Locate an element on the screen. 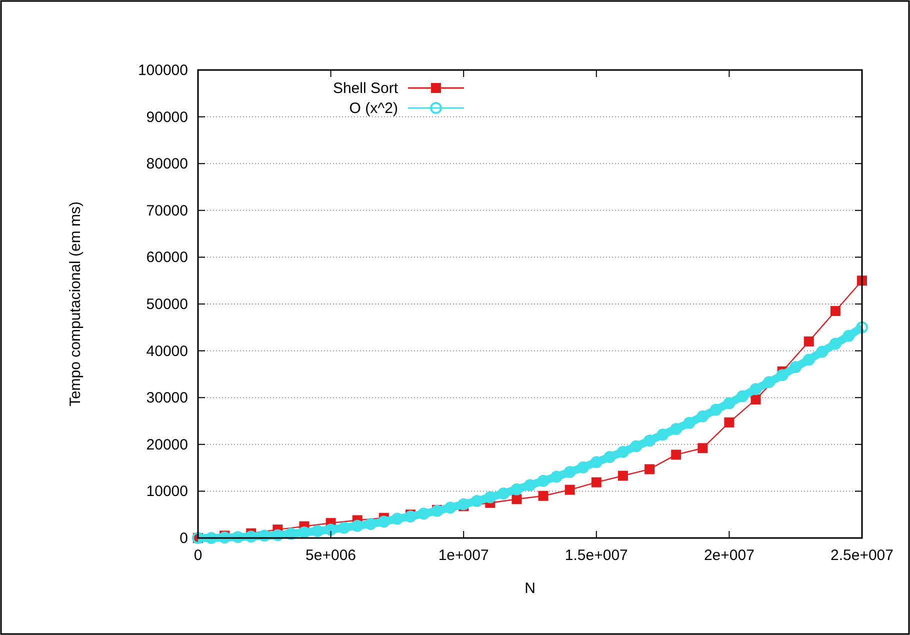 The width and height of the screenshot is (910, 635). y-tick-label: 90000 is located at coordinates (167, 117).